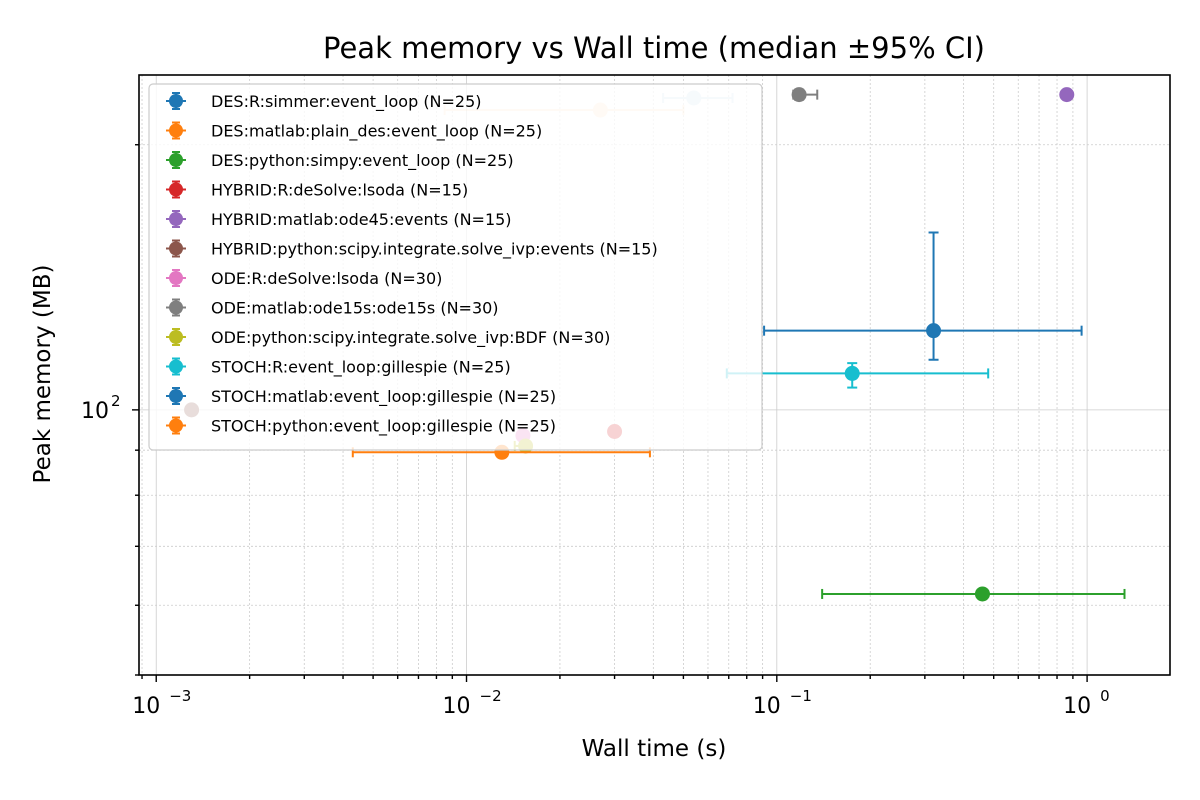  What do you see at coordinates (346, 102) in the screenshot?
I see `legend-label: DES:R:simmer:event_loop (N=25)` at bounding box center [346, 102].